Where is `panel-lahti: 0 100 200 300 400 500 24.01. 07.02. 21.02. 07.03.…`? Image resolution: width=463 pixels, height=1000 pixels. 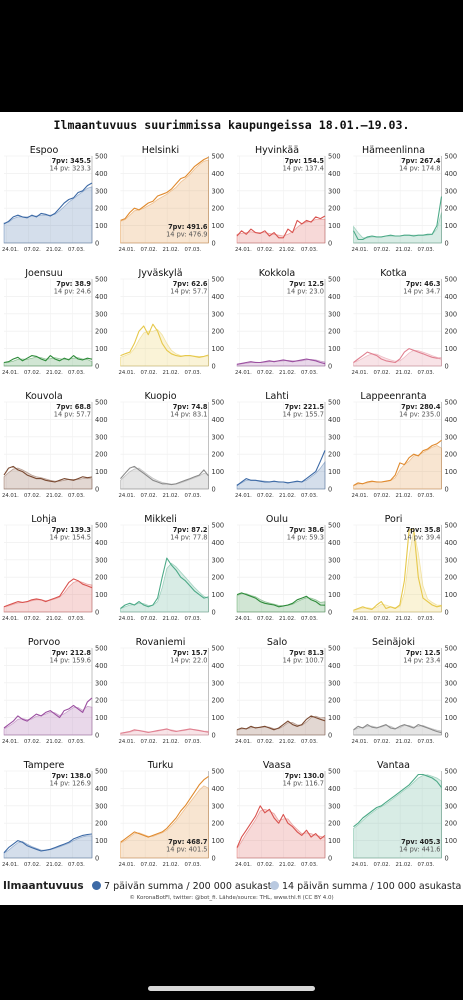 panel-lahti: 0 100 200 300 400 500 24.01. 07.02. 21.02. 07.03.… is located at coordinates (288, 445).